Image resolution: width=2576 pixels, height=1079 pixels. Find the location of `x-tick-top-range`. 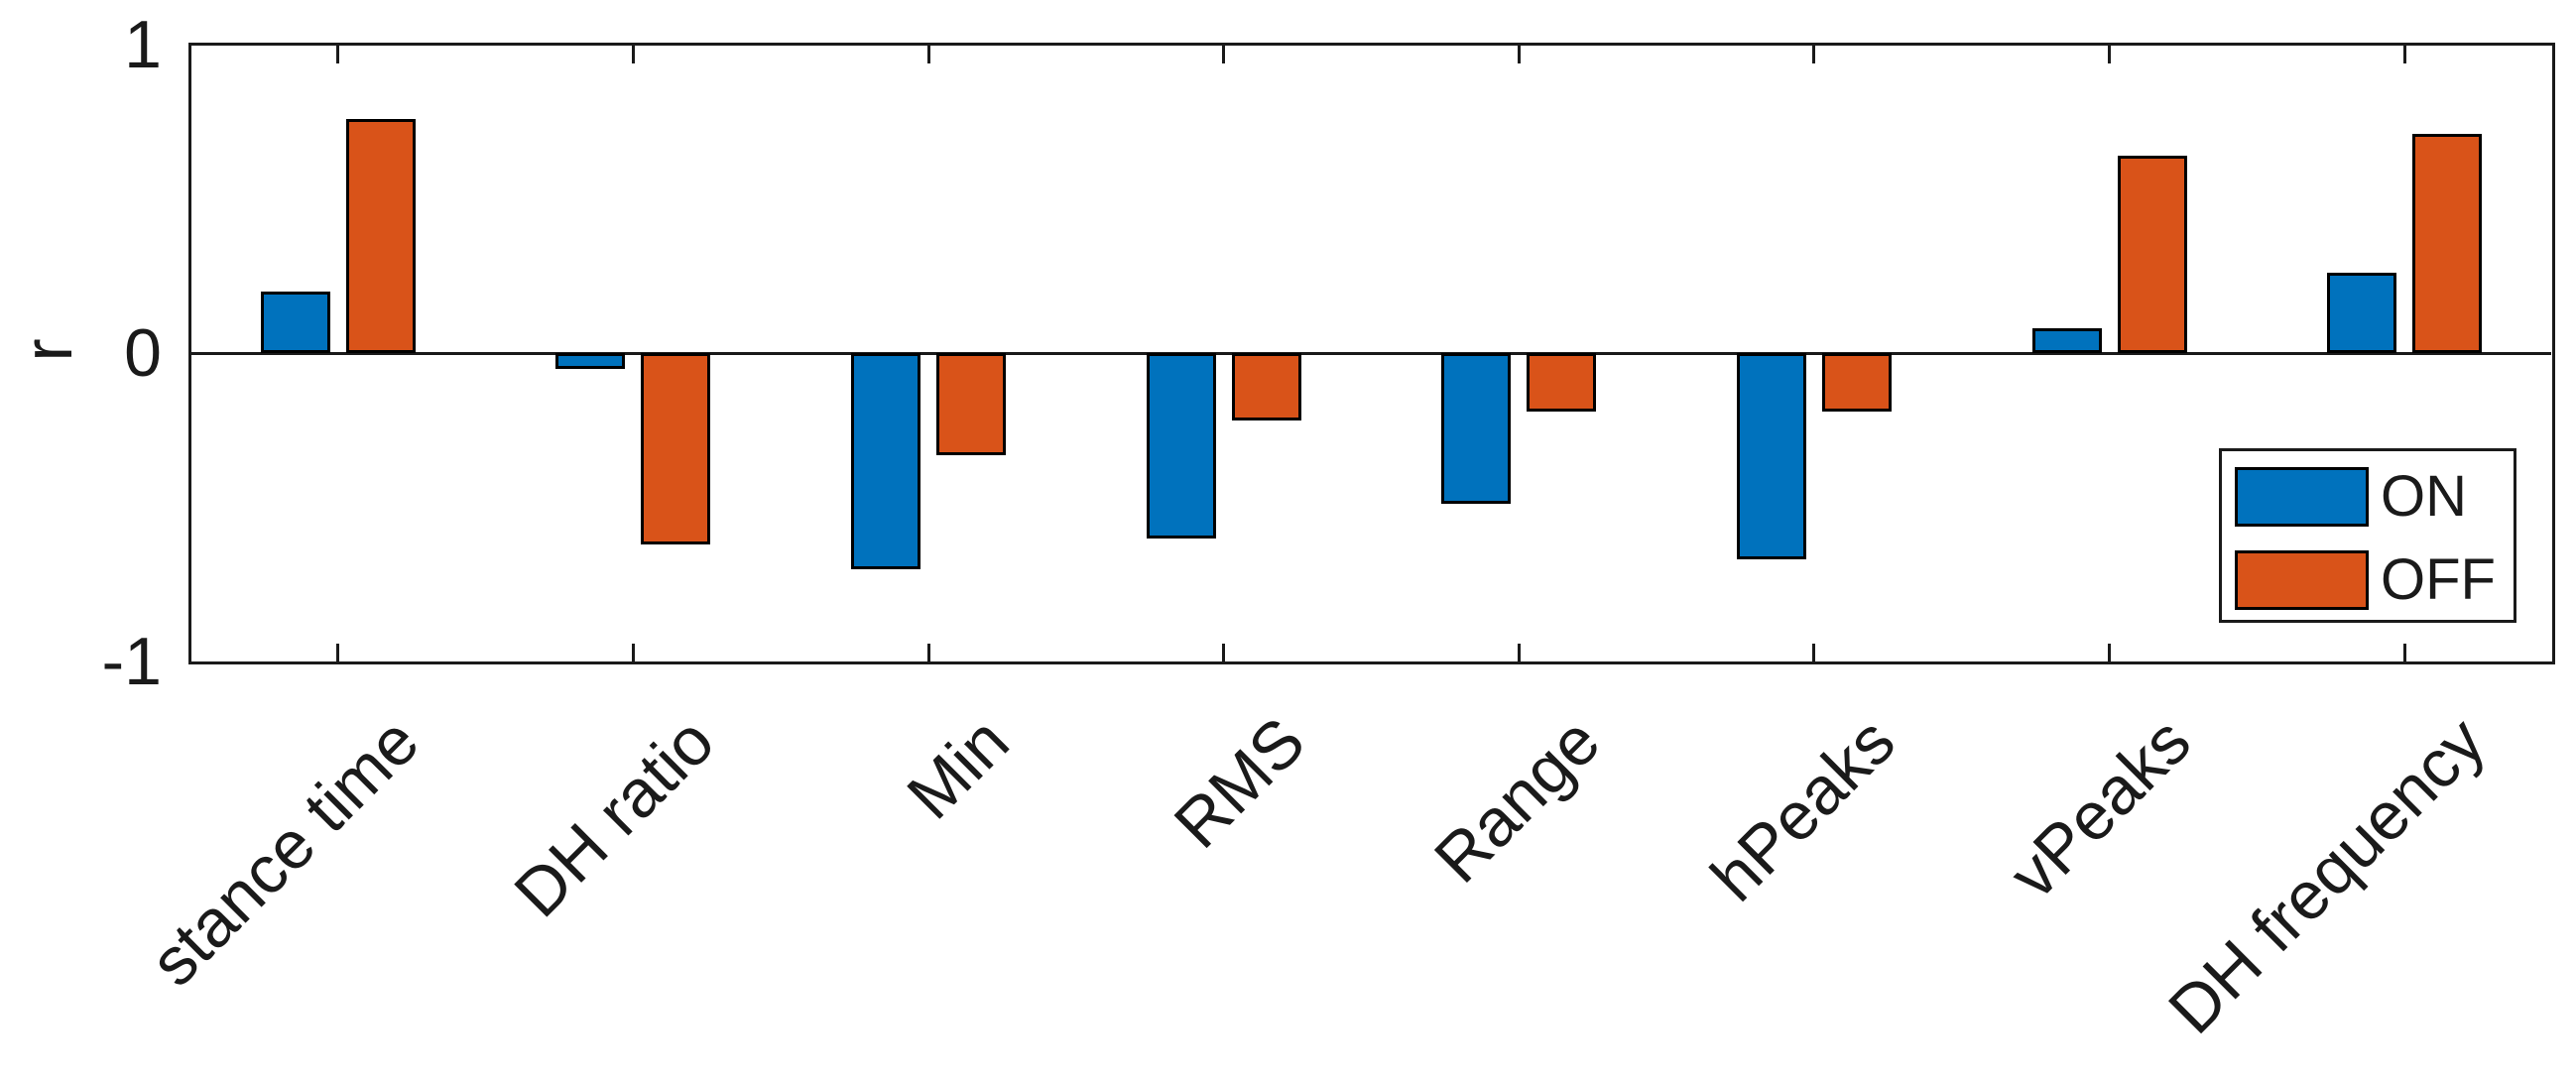

x-tick-top-range is located at coordinates (1519, 54).